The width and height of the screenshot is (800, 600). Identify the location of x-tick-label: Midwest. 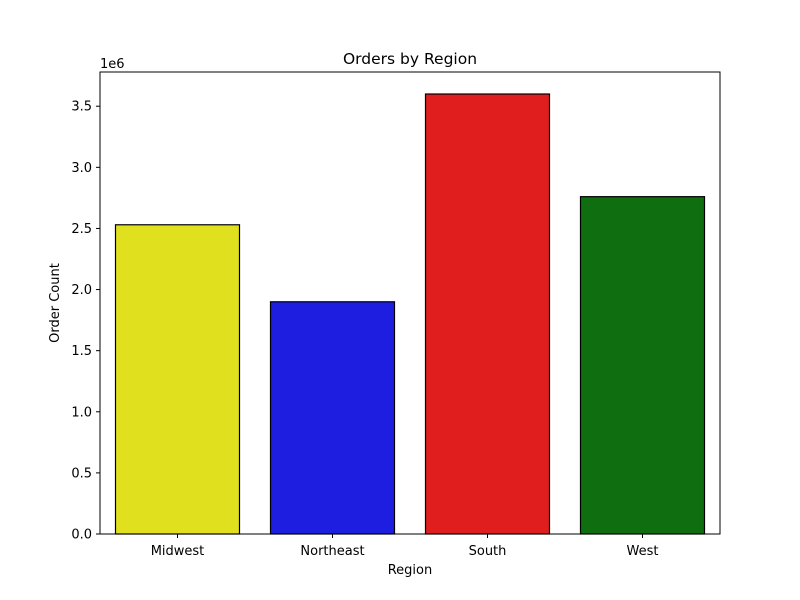
(178, 551).